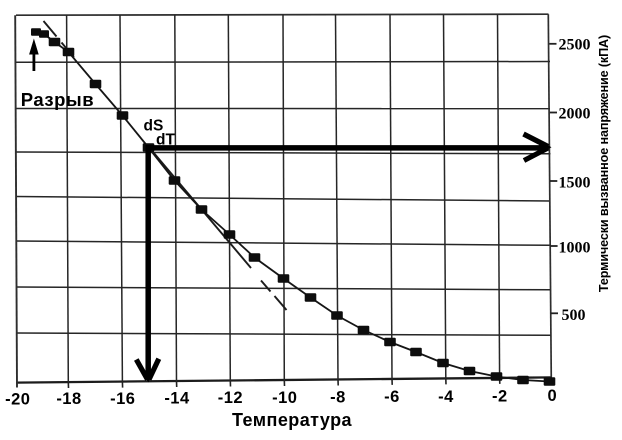 Image resolution: width=622 pixels, height=440 pixels. Describe the element at coordinates (284, 398) in the screenshot. I see `svg-text: -10` at that location.